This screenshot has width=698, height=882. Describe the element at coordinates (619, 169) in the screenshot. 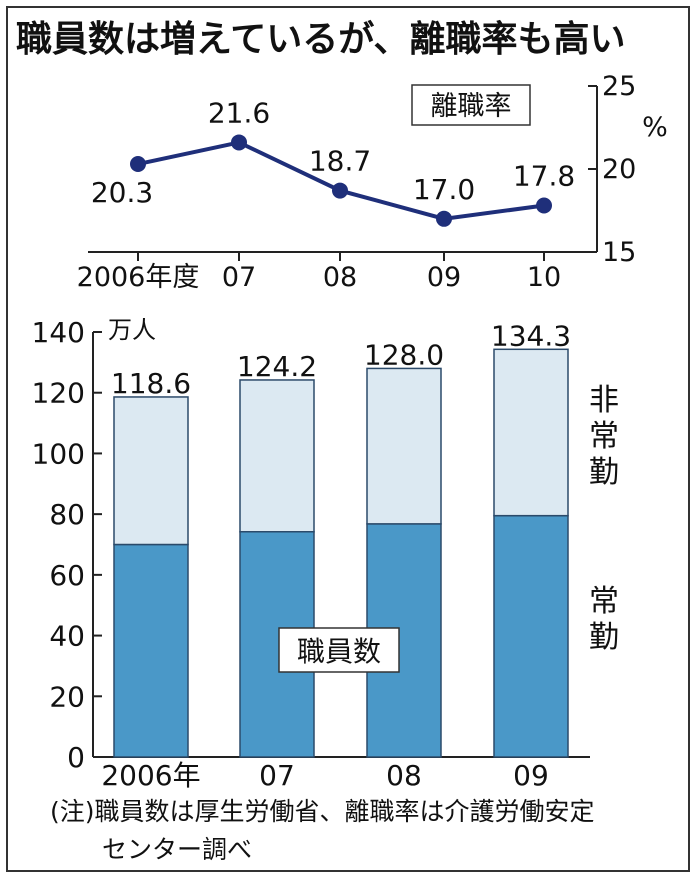

I see `line-chart-y-tick-label: 20` at that location.